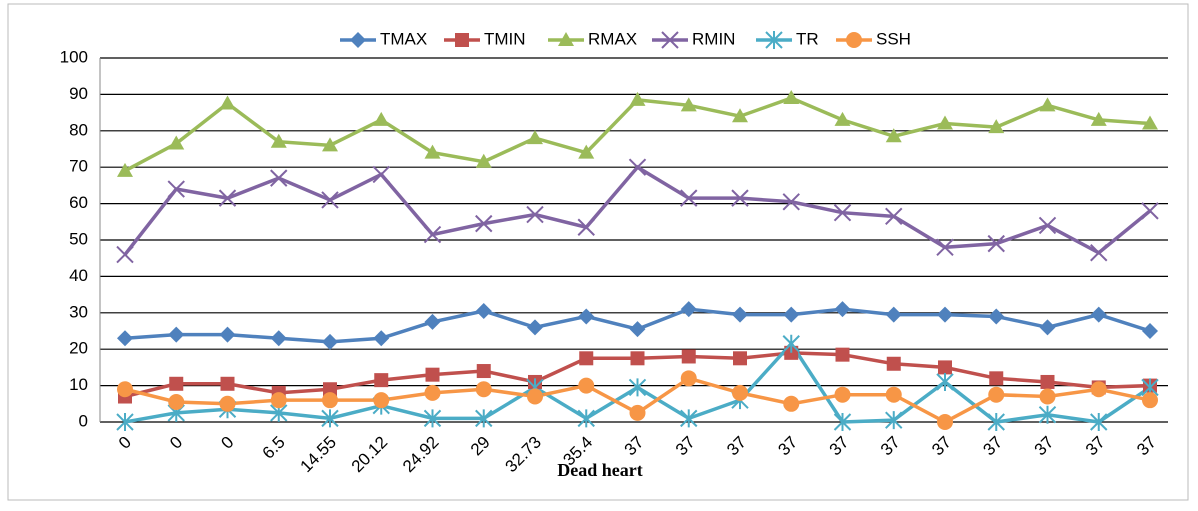  I want to click on legend-label: TMIN, so click(505, 38).